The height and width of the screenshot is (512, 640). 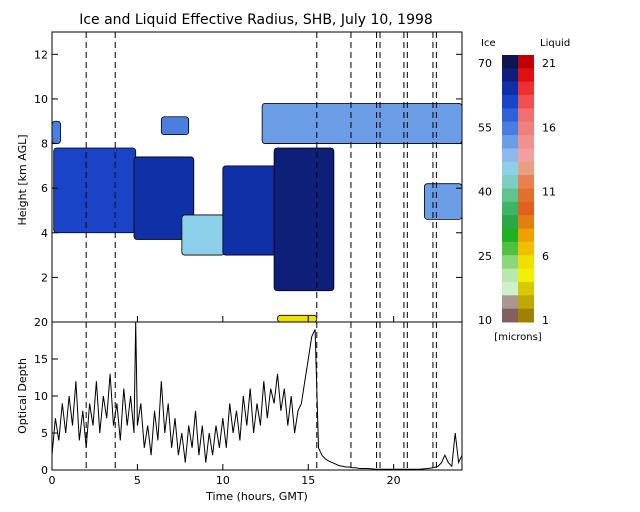 I want to click on colorbar-liquid-scale, so click(x=526, y=189).